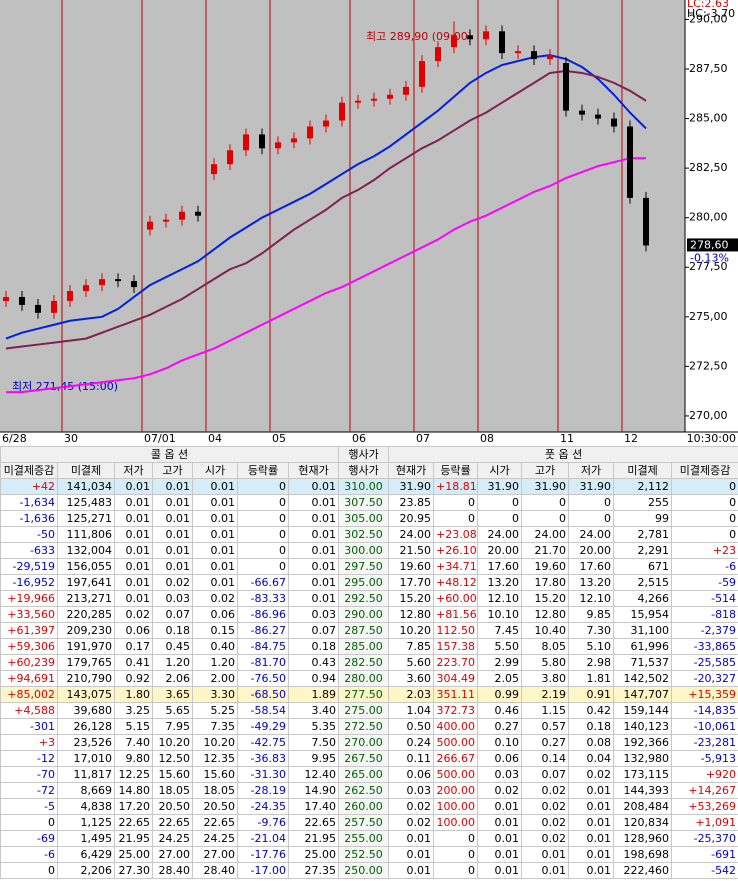 The width and height of the screenshot is (738, 881). Describe the element at coordinates (591, 582) in the screenshot. I see `table-cell: 13.20` at that location.